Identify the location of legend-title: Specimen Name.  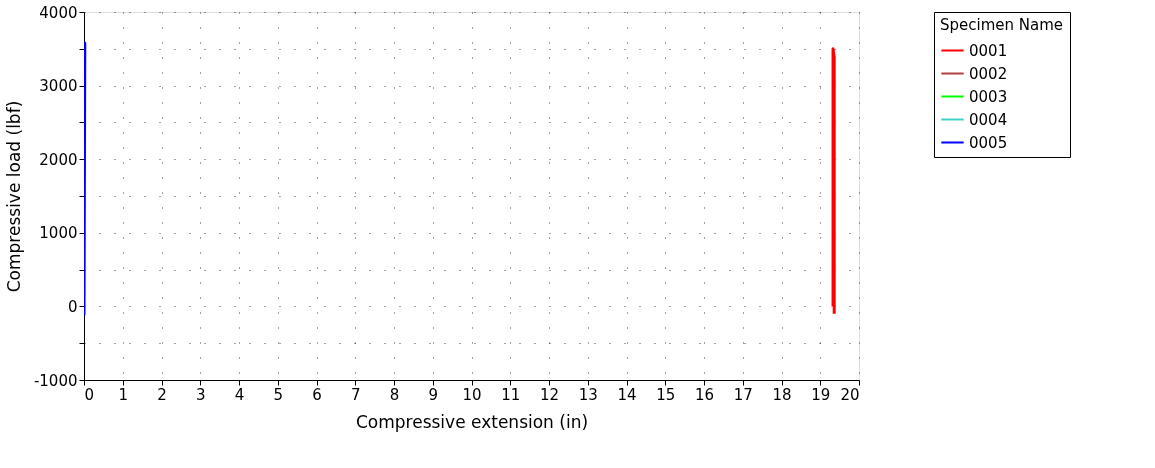
(1002, 25).